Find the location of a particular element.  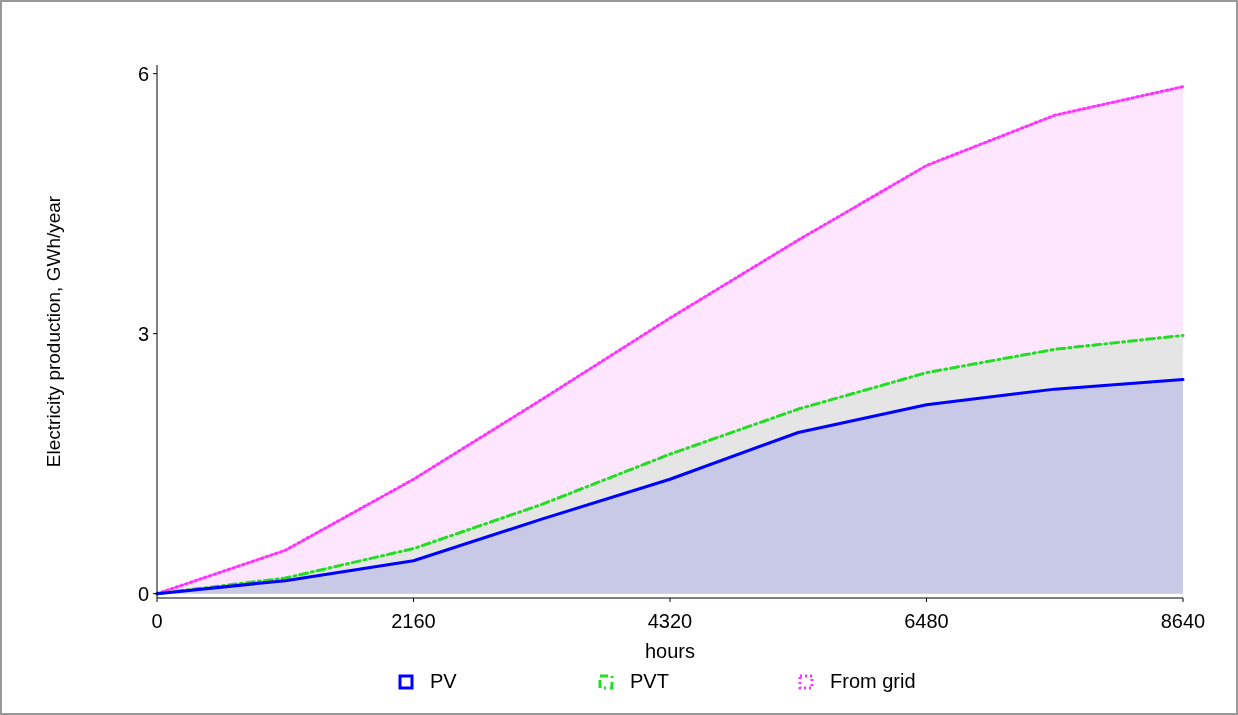

x-tick-label: 6480 is located at coordinates (926, 621).